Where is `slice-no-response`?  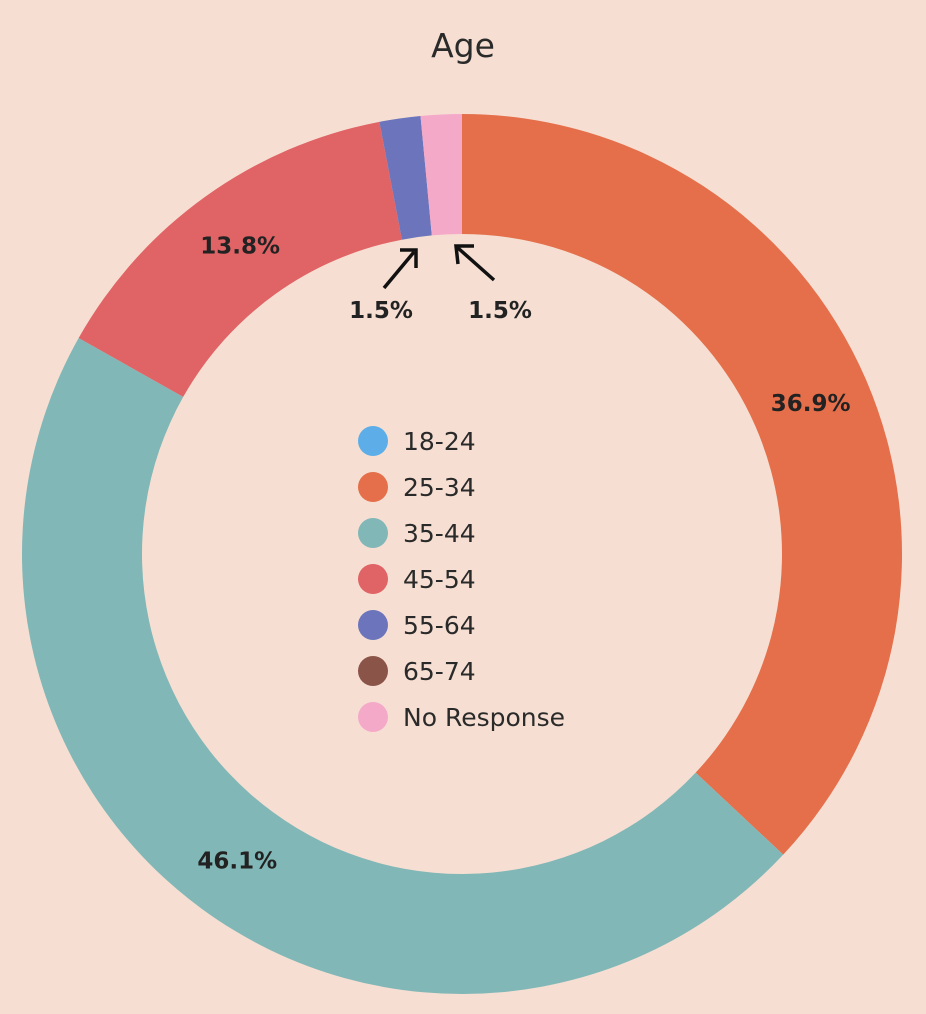 slice-no-response is located at coordinates (441, 175).